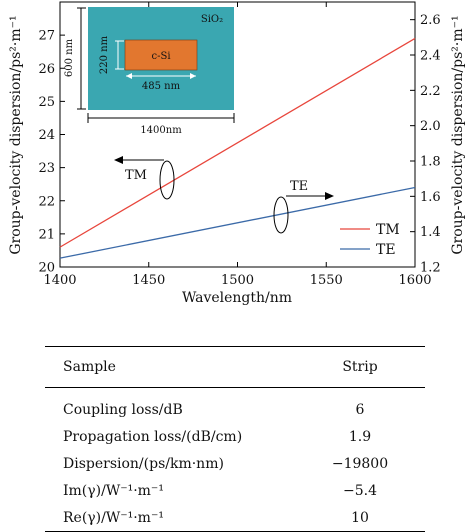 This screenshot has width=474, height=532. Describe the element at coordinates (430, 197) in the screenshot. I see `y2-tick-label: 1.6` at that location.